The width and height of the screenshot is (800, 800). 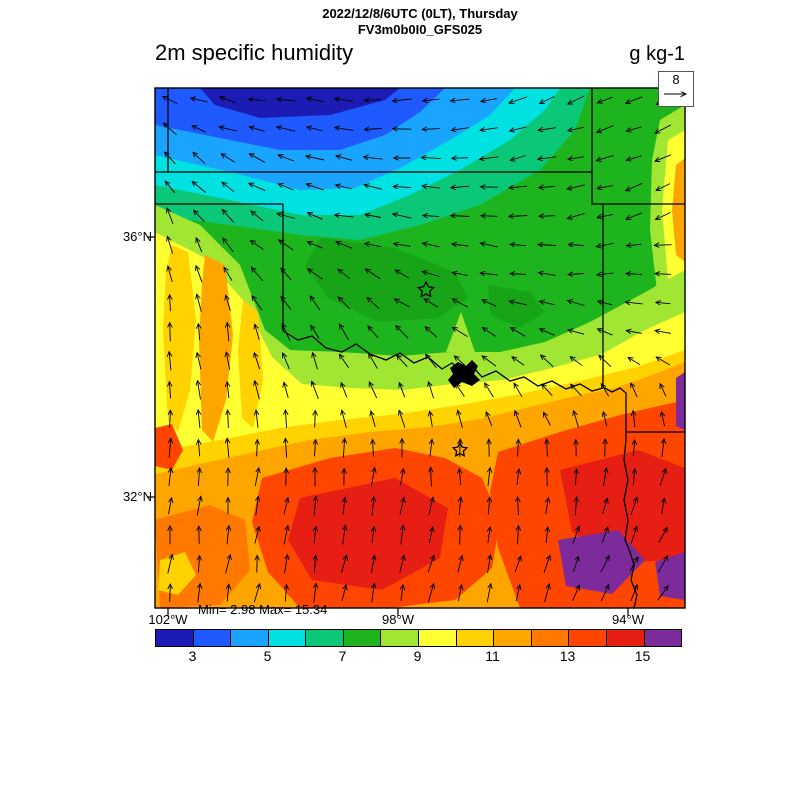 I want to click on min-max-stats: Min= 2.98 Max= 15.34, so click(x=263, y=609).